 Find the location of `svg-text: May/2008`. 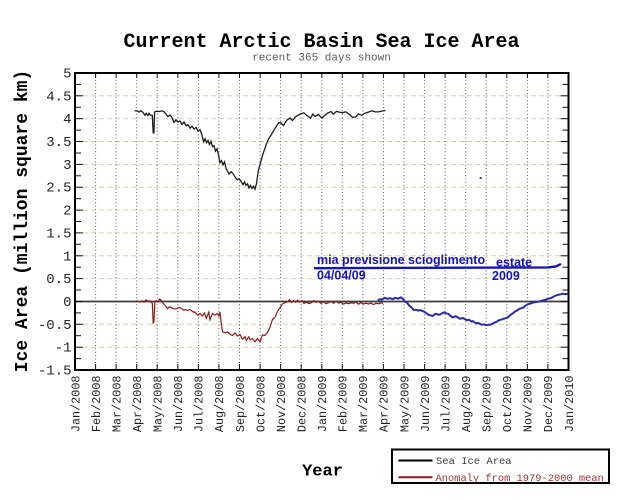

svg-text: May/2008 is located at coordinates (159, 404).